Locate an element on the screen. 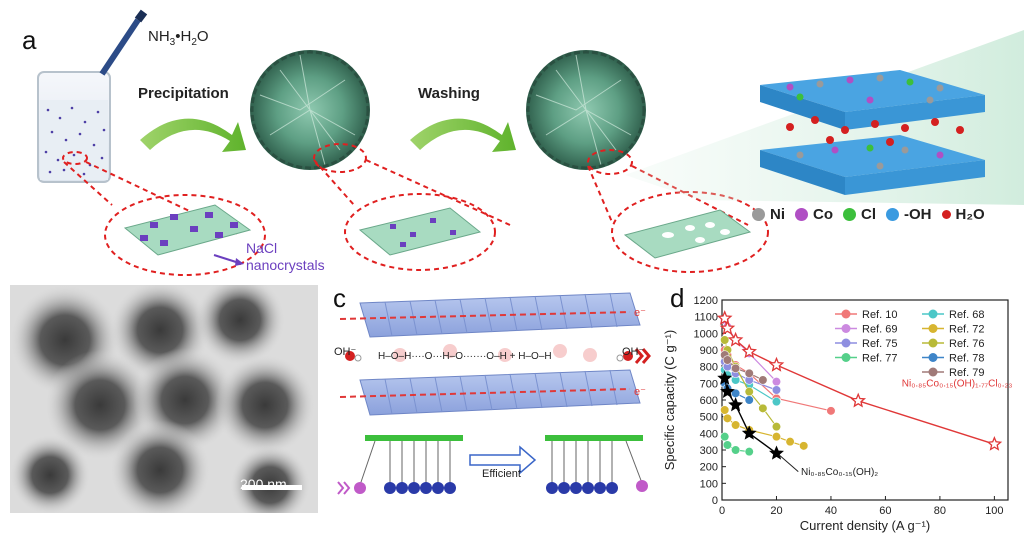 This screenshot has height=540, width=1024. legend-label: Ref. 72 is located at coordinates (966, 330).